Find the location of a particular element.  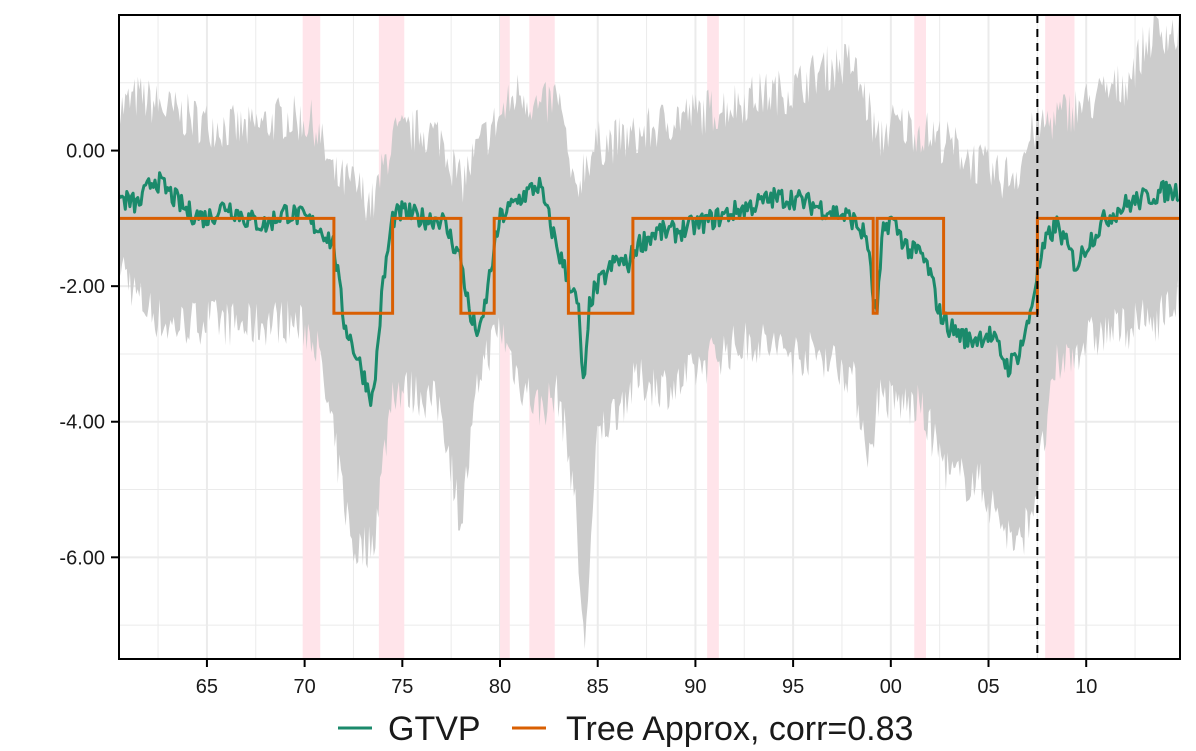

x-tick-label-80: 80 is located at coordinates (500, 687).